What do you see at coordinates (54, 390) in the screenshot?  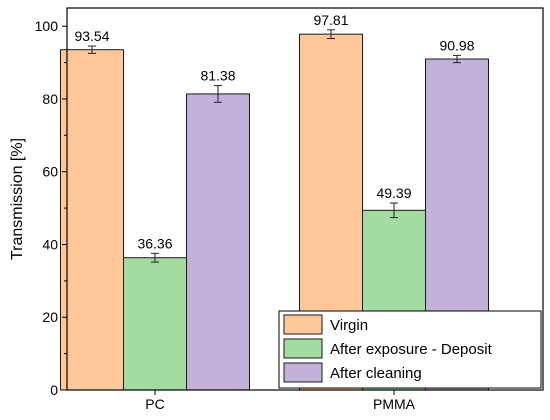 I see `y-tick-label: 0` at bounding box center [54, 390].